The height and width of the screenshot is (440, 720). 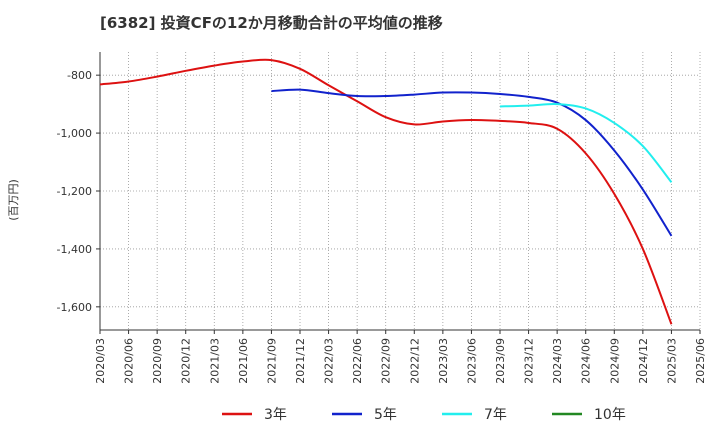 What do you see at coordinates (557, 361) in the screenshot?
I see `x-tick-label: 2024/03` at bounding box center [557, 361].